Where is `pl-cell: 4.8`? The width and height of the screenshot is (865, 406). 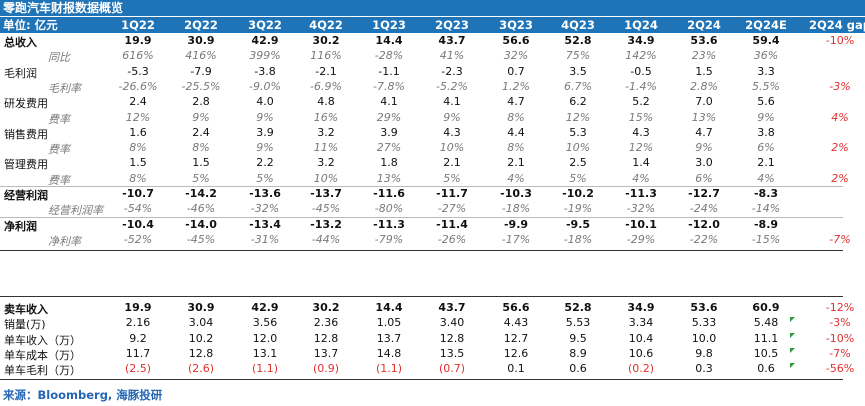
pl-cell: 4.8 is located at coordinates (326, 102).